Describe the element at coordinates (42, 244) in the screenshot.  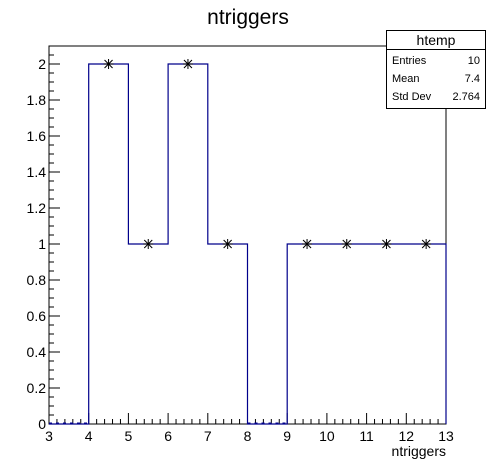
I see `y-tick-label: 1` at that location.